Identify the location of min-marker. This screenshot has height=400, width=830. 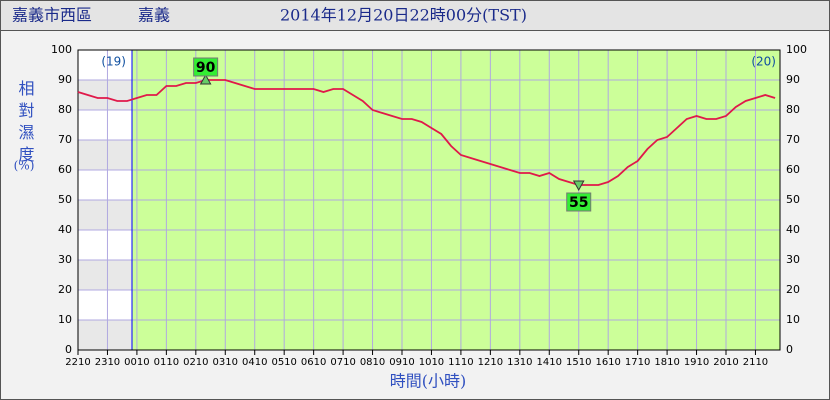
(578, 186).